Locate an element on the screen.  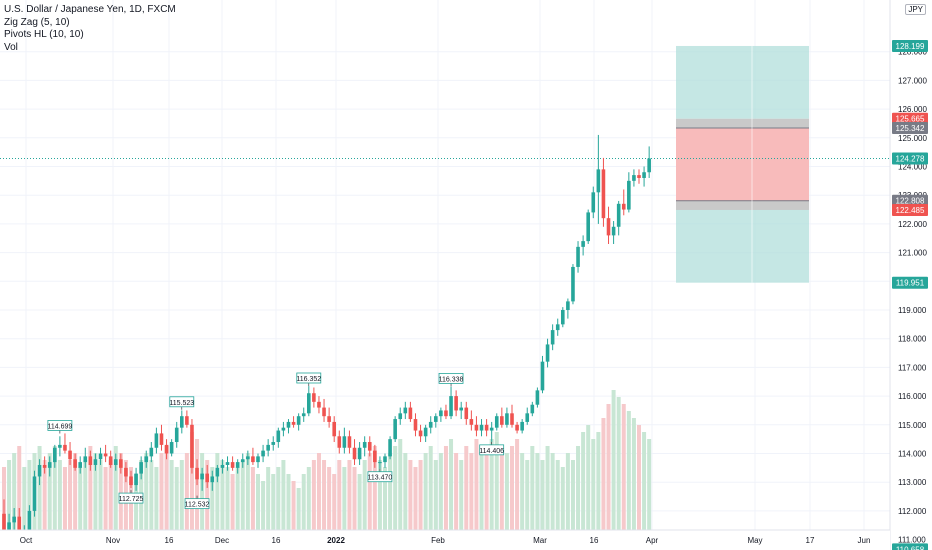
time-tick-label: 16 is located at coordinates (594, 540).